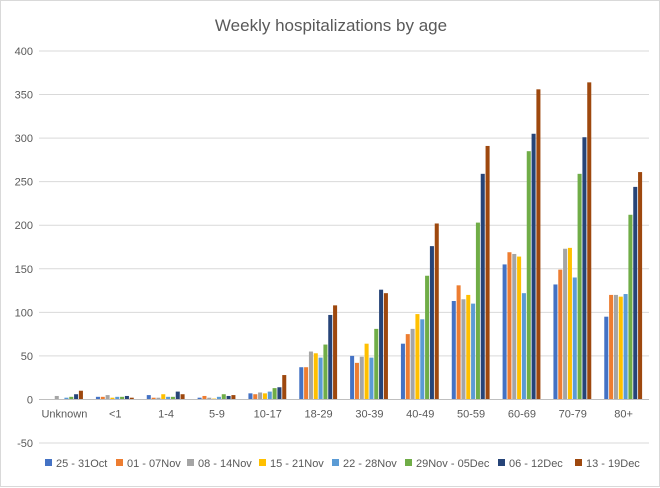 This screenshot has width=660, height=488. I want to click on y-tick-label: 250, so click(24, 183).